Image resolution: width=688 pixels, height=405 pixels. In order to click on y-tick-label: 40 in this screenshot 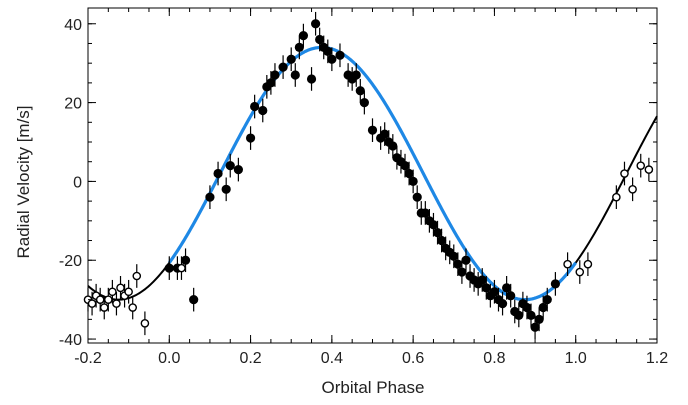, I will do `click(73, 25)`.